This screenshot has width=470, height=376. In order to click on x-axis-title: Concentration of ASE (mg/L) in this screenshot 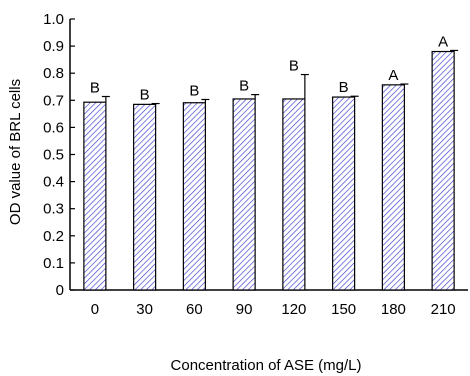, I will do `click(266, 365)`.